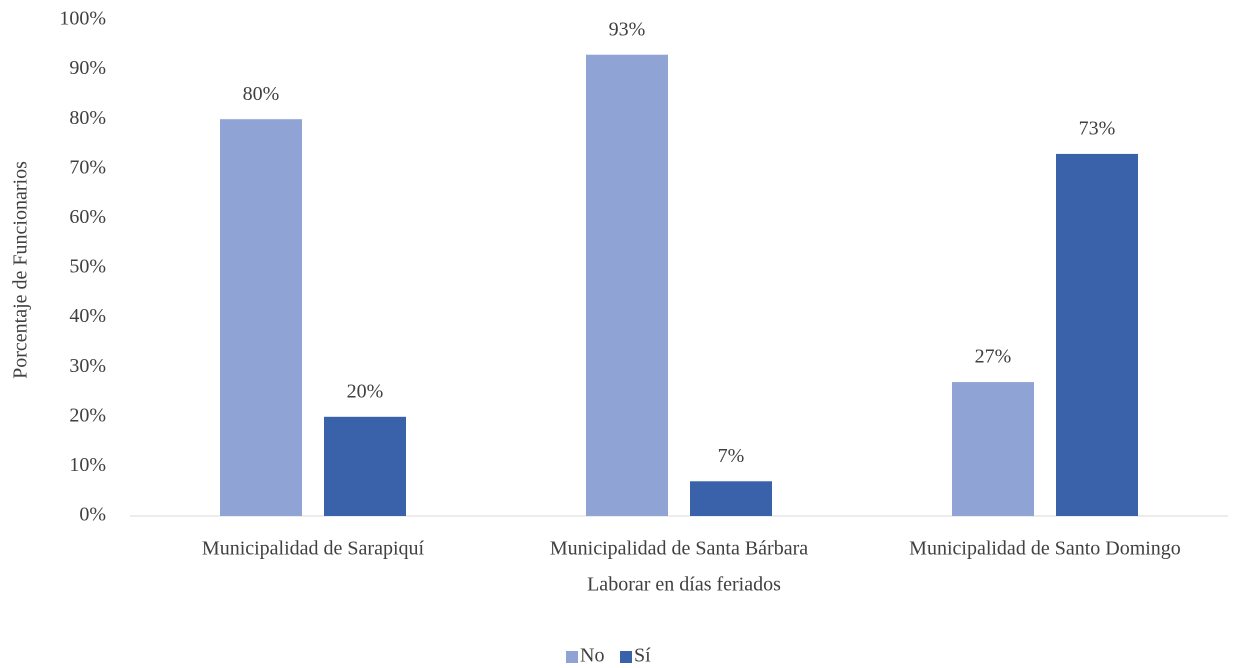  I want to click on y-tick-label: 60%, so click(87, 217).